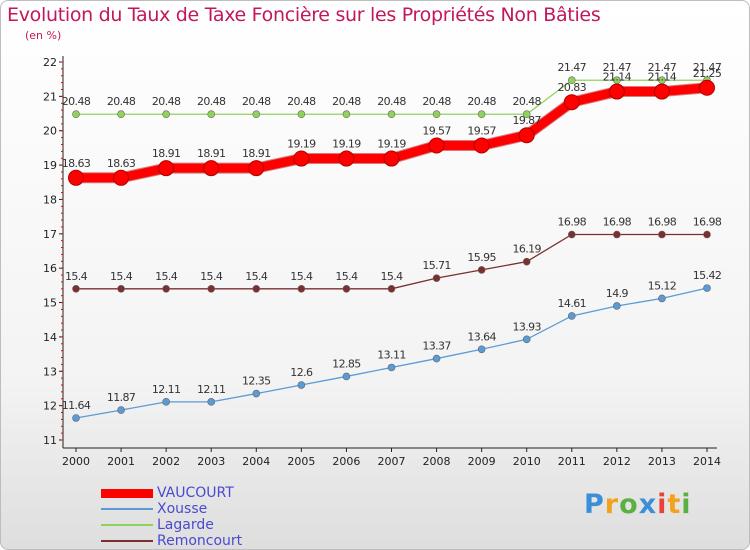 The image size is (750, 550). Describe the element at coordinates (211, 461) in the screenshot. I see `x-tick-label: 2003` at that location.